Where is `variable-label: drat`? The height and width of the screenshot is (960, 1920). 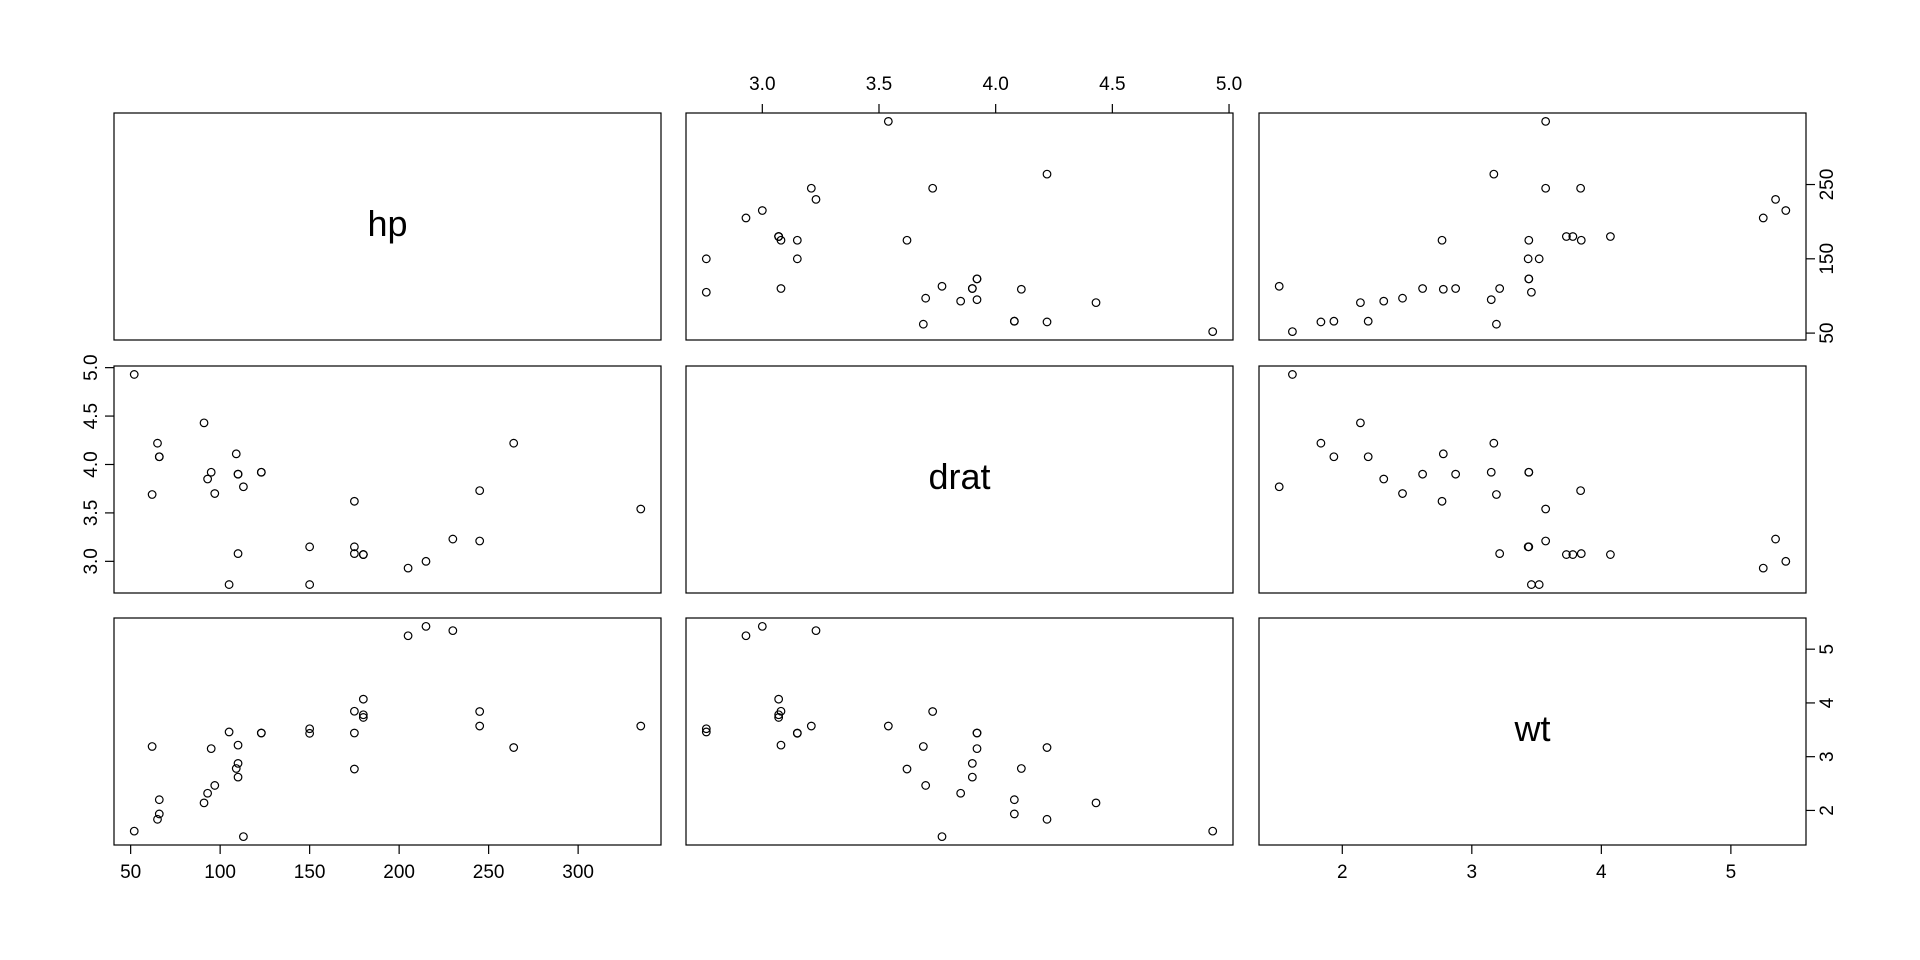 variable-label: drat is located at coordinates (959, 476).